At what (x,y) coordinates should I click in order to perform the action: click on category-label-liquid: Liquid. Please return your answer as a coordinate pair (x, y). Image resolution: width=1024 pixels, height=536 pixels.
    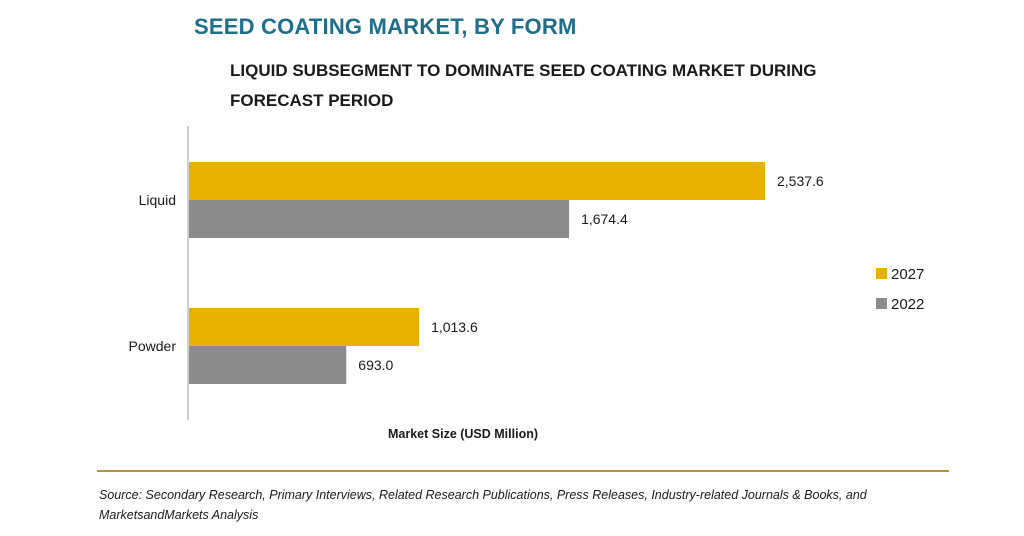
    Looking at the image, I should click on (157, 200).